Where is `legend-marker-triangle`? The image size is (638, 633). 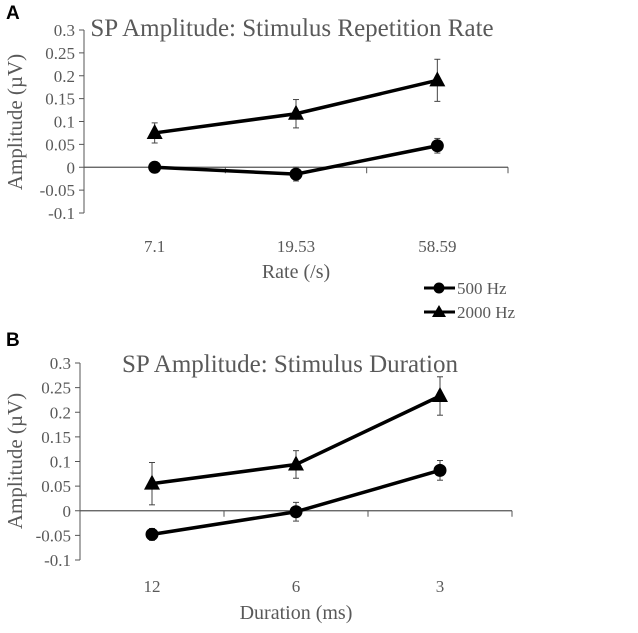 legend-marker-triangle is located at coordinates (439, 311).